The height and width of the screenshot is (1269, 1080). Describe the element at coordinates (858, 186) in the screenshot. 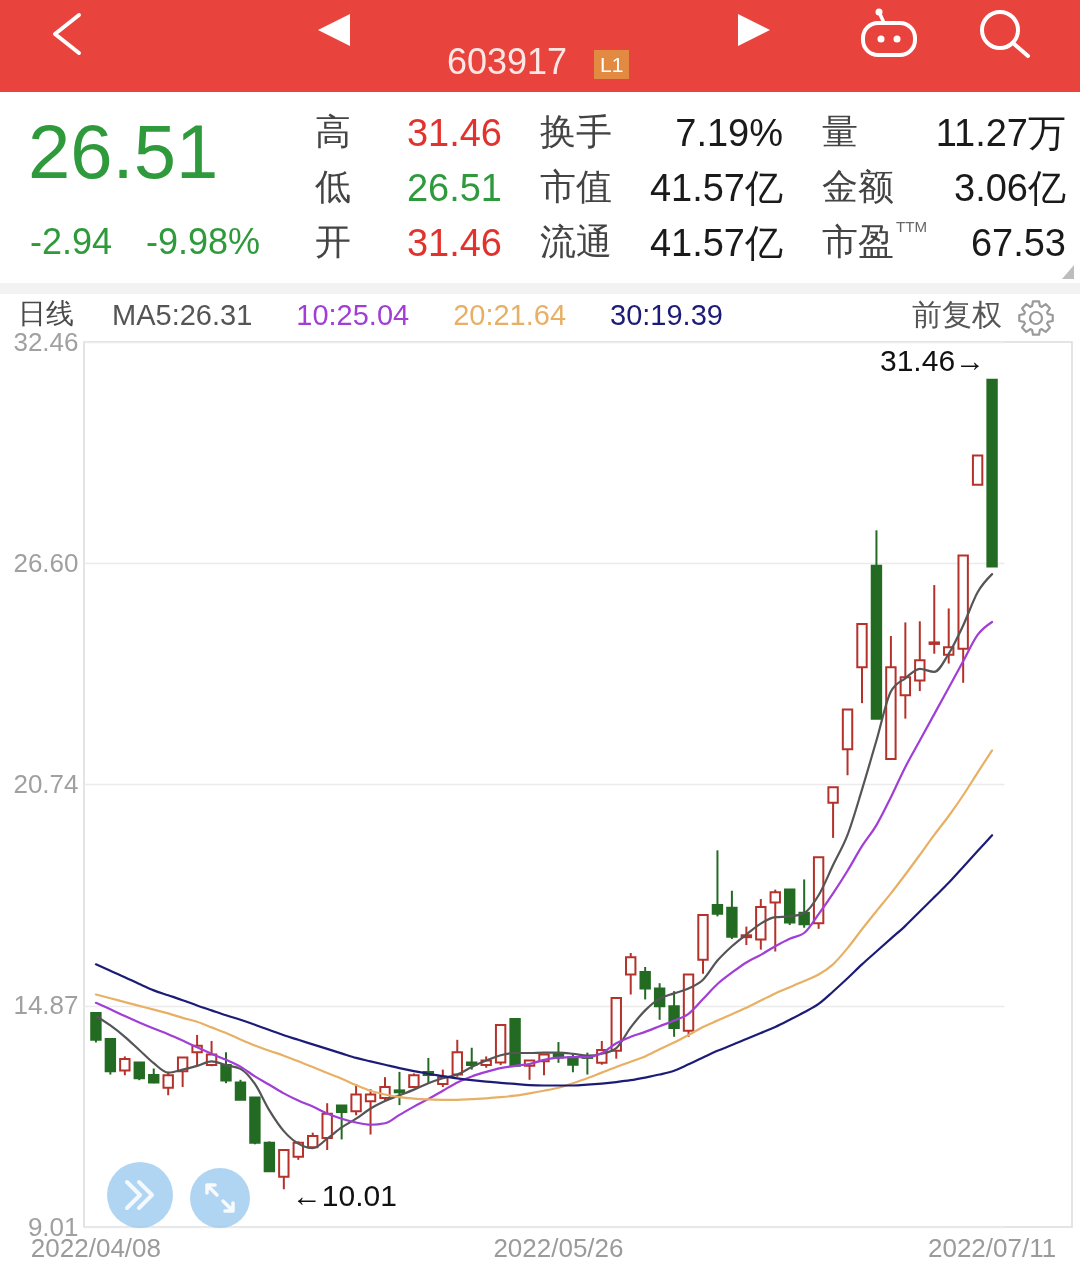

I see `text: 金额` at that location.